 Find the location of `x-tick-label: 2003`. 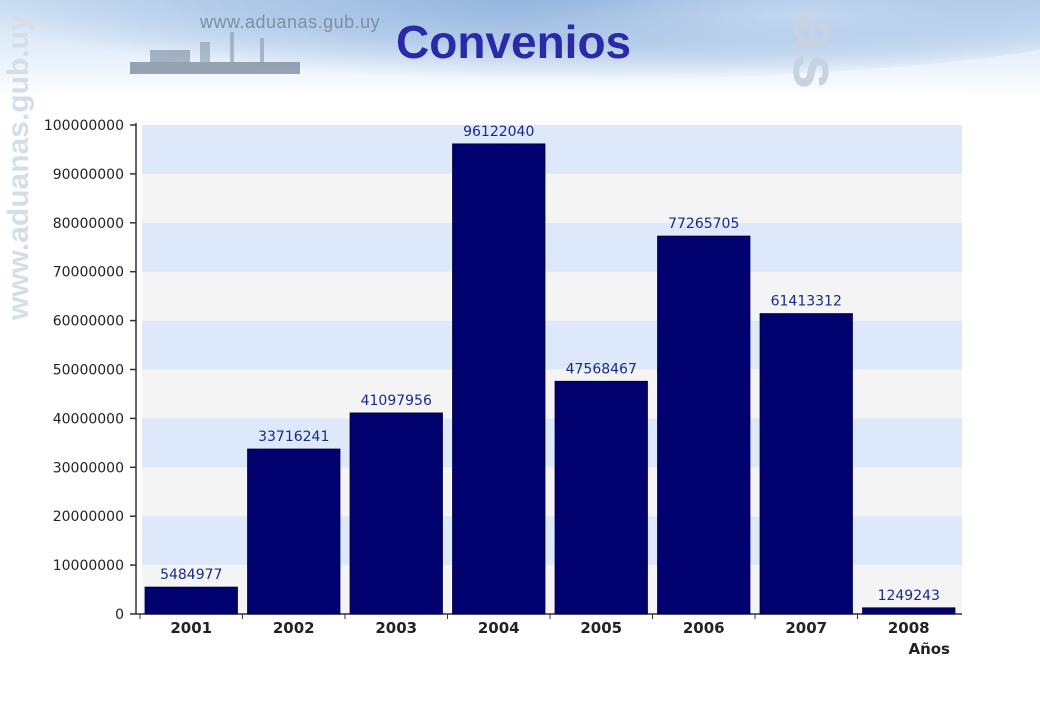

x-tick-label: 2003 is located at coordinates (396, 628).